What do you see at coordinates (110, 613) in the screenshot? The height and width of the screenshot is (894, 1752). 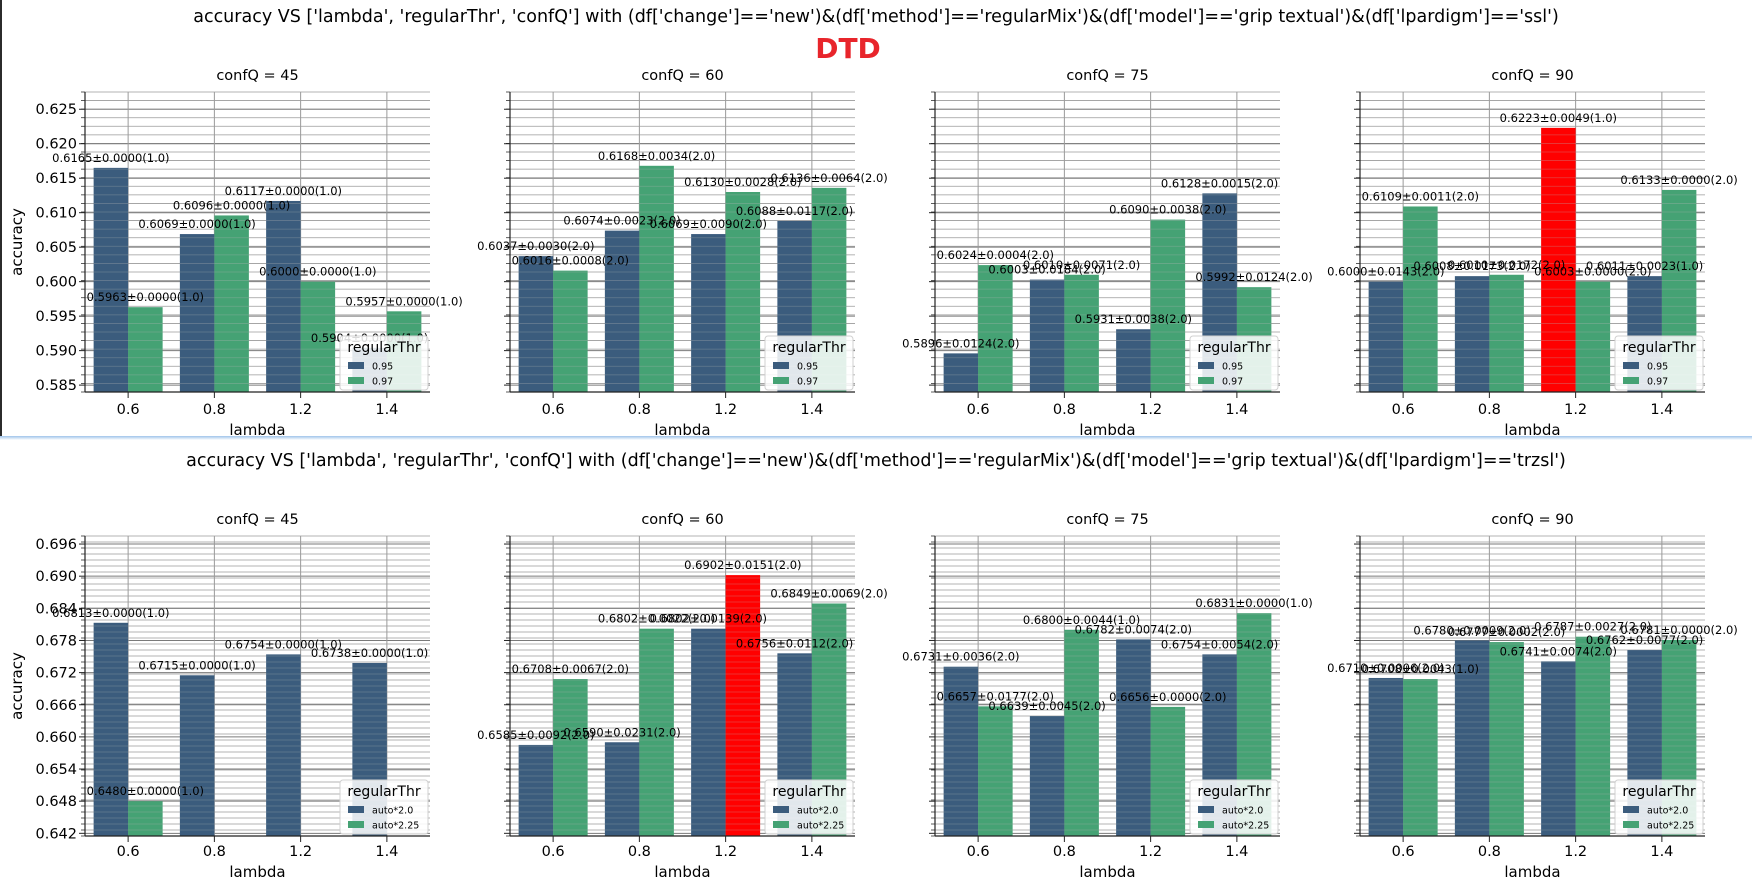 I see `bar-value-label-0-0: 0.6813±0.0000(1.0)` at bounding box center [110, 613].